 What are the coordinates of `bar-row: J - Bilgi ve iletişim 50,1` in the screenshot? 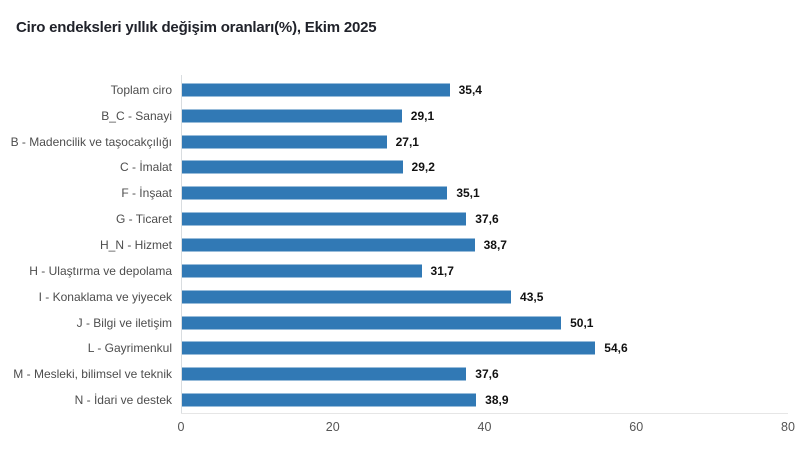 It's located at (405, 323).